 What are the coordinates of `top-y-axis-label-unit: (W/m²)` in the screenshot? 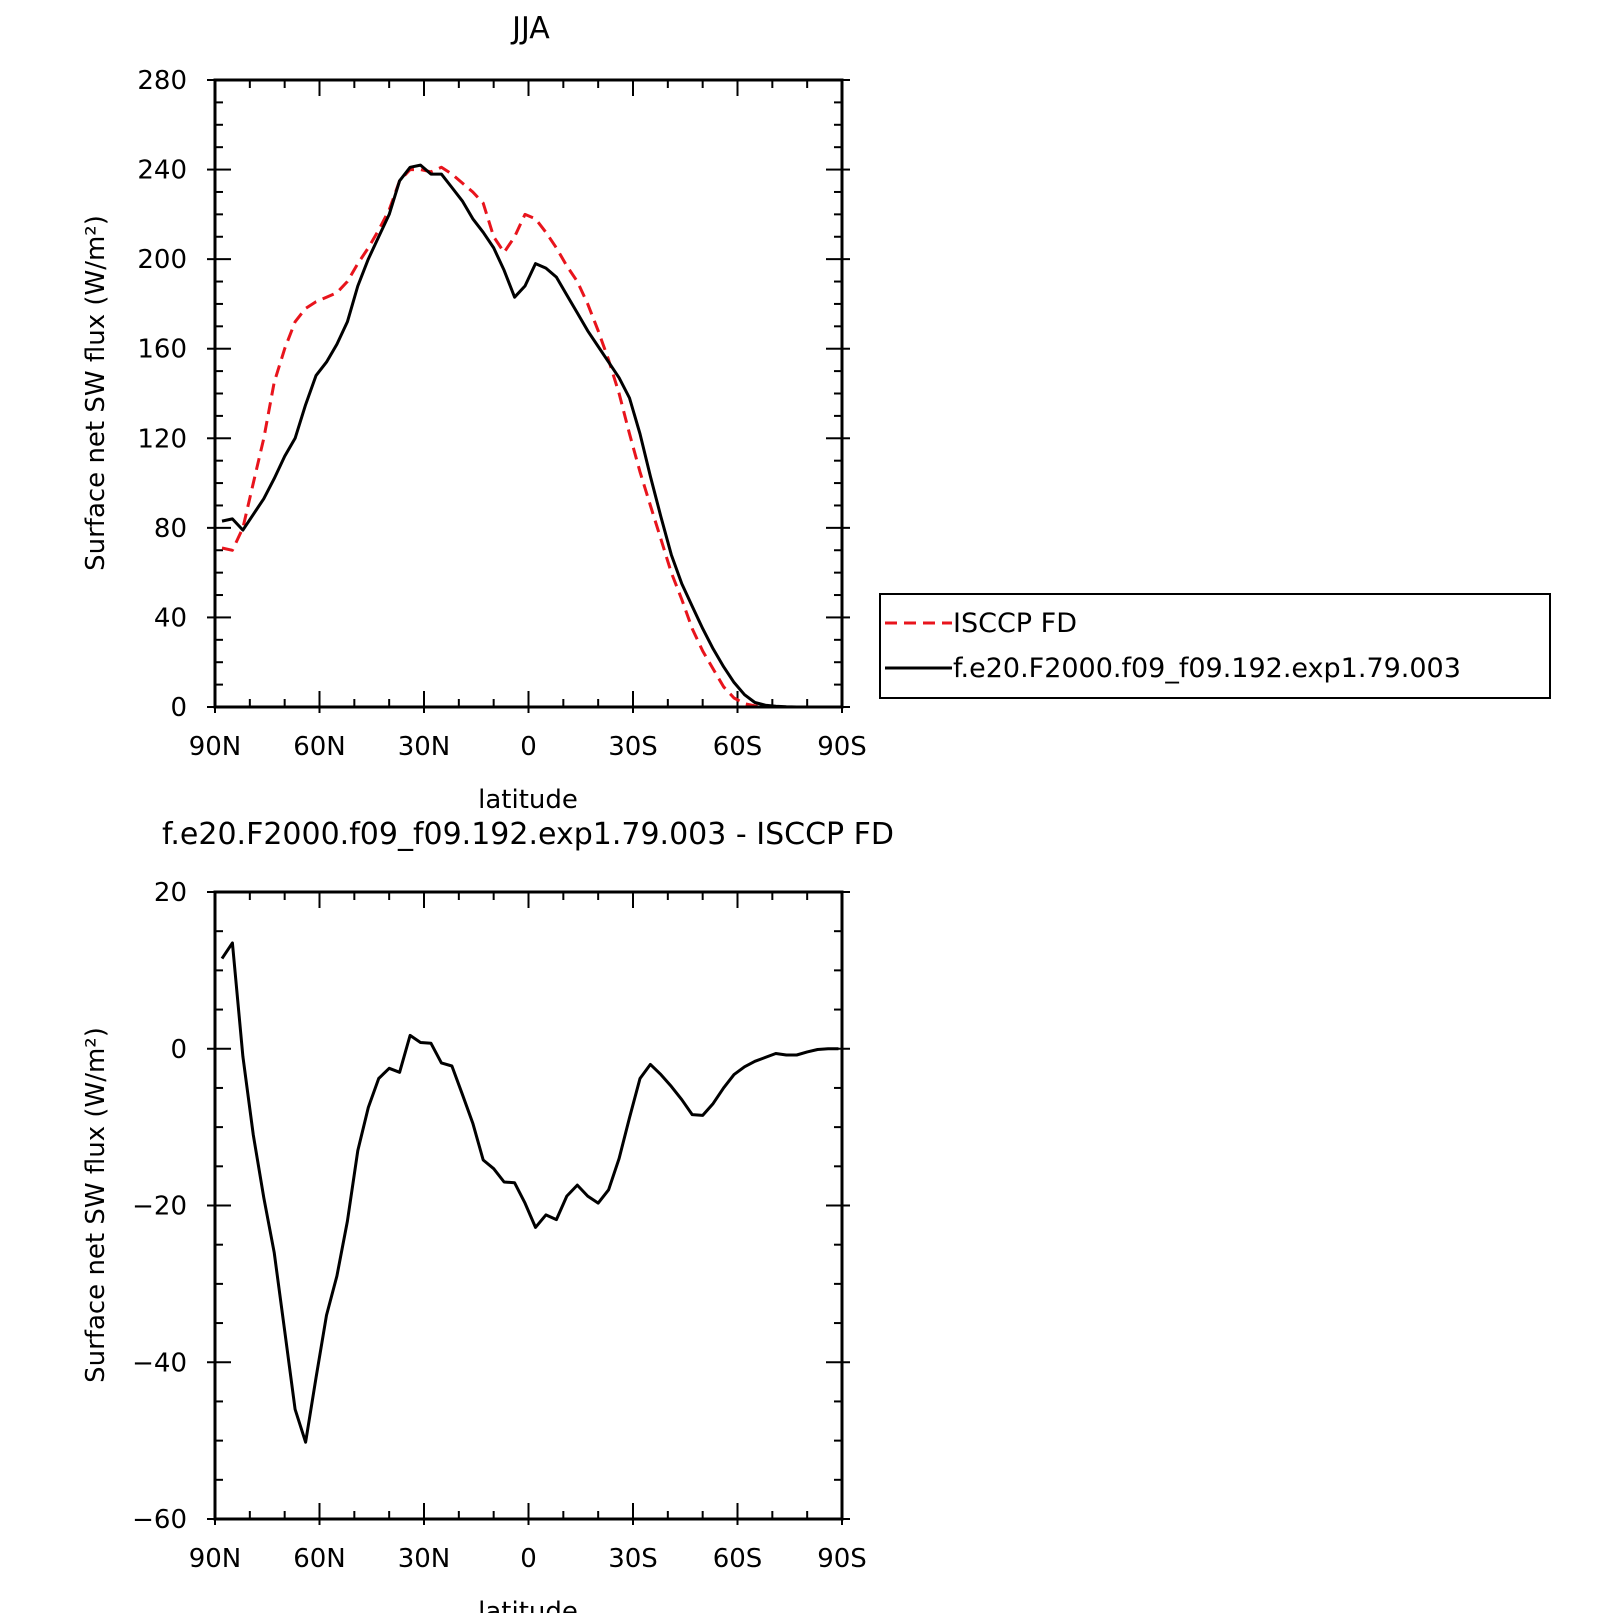 It's located at (96, 260).